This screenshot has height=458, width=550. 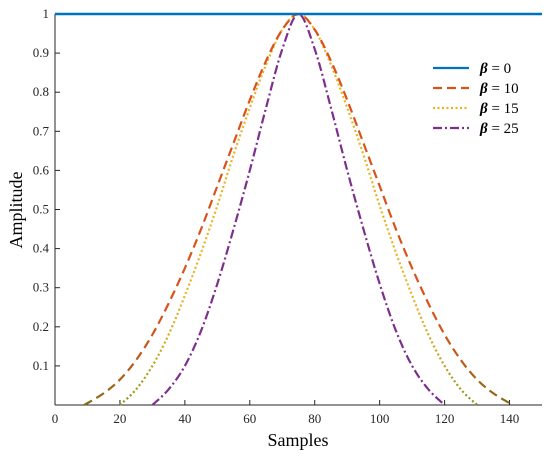 I want to click on y-tick-label: 0.5, so click(x=41, y=209).